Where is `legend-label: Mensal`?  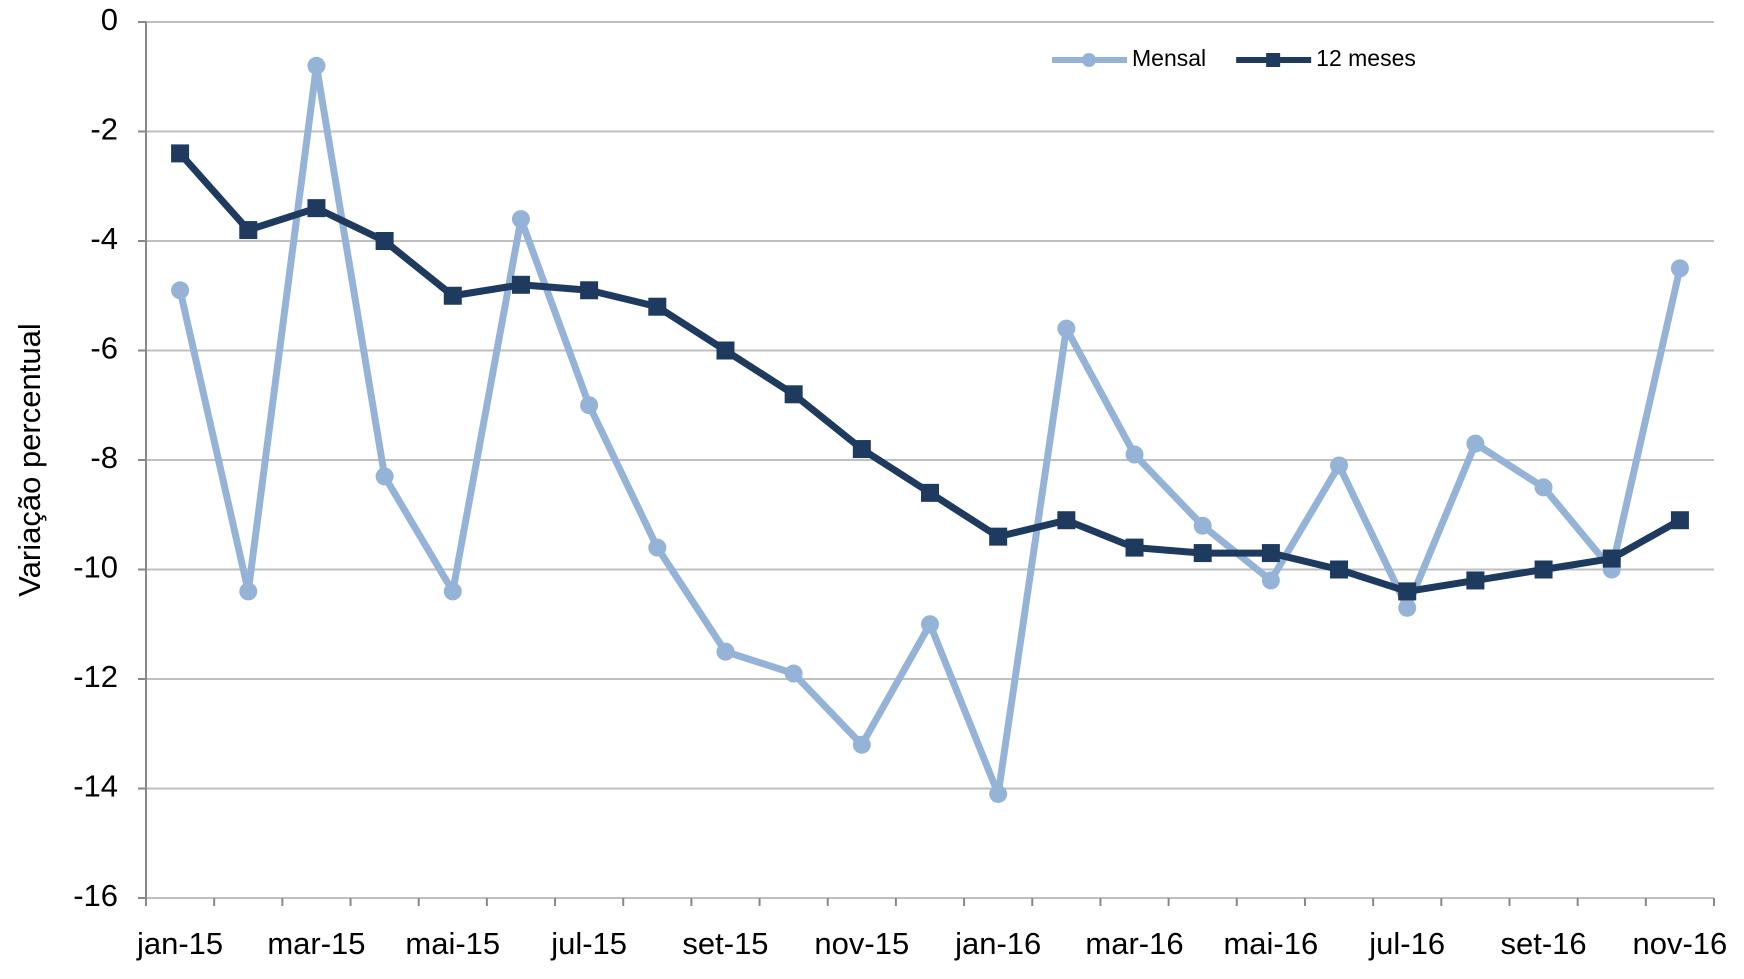
legend-label: Mensal is located at coordinates (1169, 58).